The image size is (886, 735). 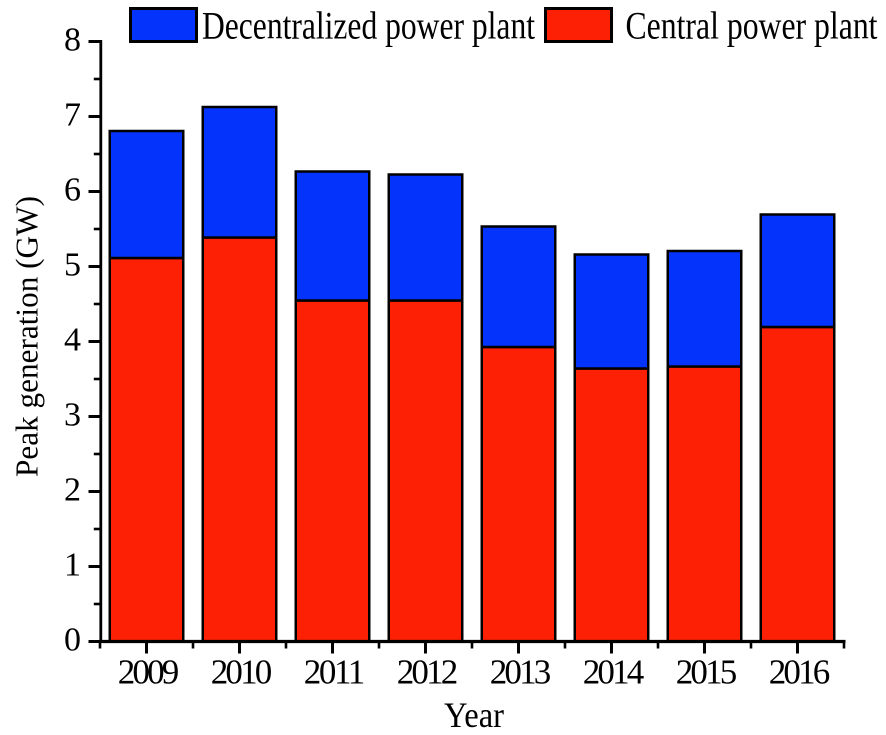 What do you see at coordinates (72, 265) in the screenshot?
I see `svg-text: 5` at bounding box center [72, 265].